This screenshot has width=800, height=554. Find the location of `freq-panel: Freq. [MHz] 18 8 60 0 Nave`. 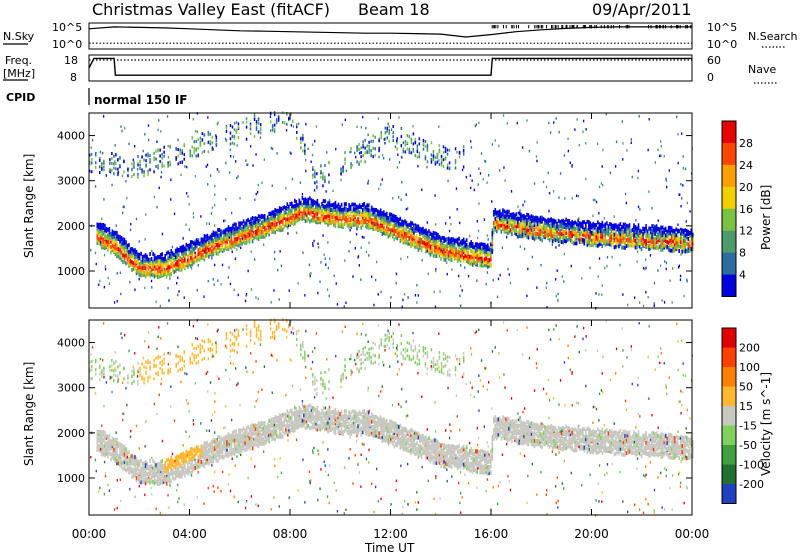

freq-panel: Freq. [MHz] 18 8 60 0 Nave is located at coordinates (390, 69).